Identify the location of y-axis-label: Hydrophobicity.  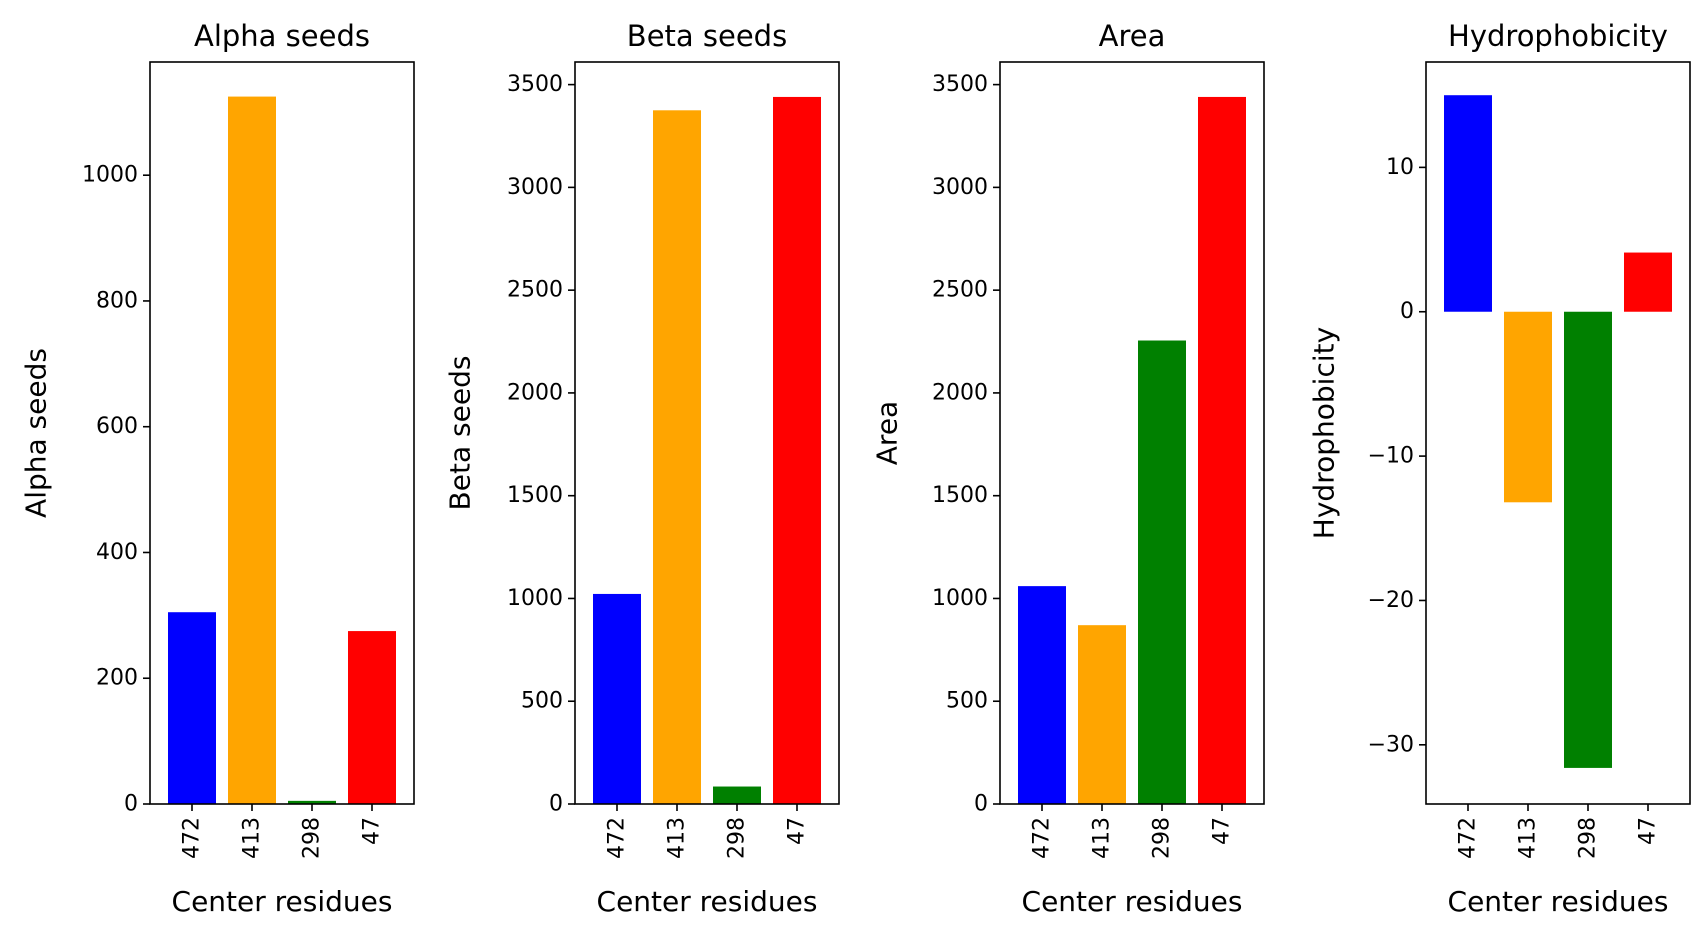
(1324, 433).